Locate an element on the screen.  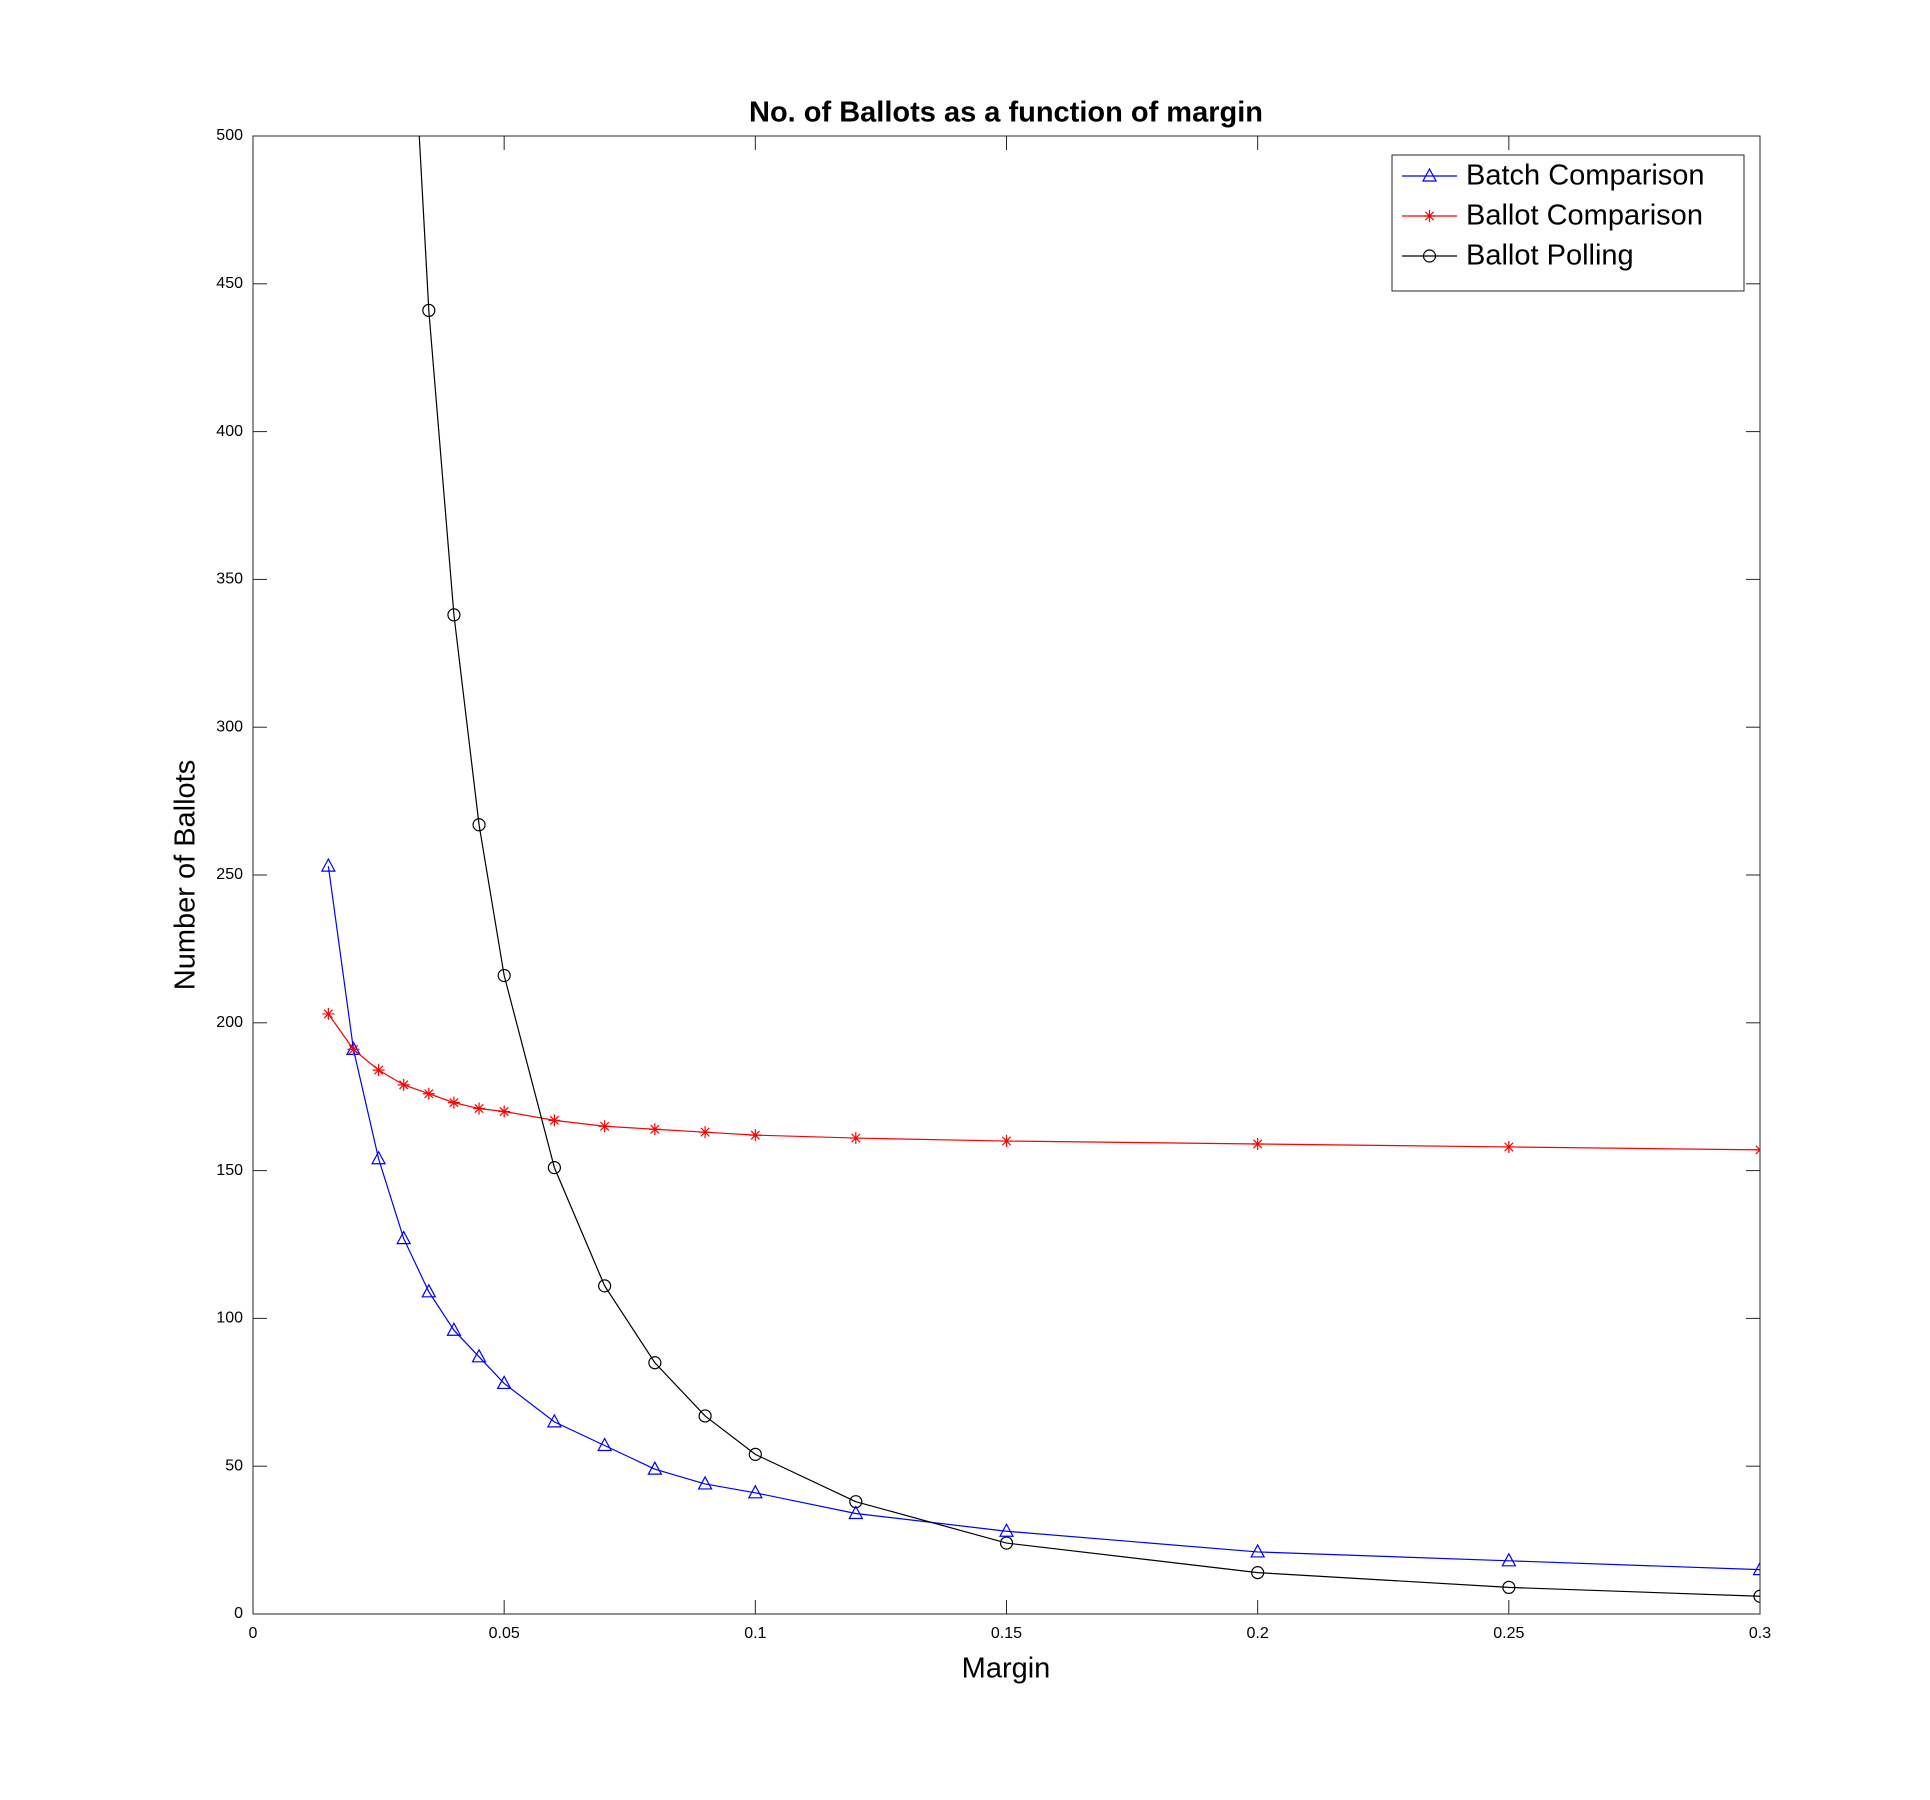
y-tick-label: 400 is located at coordinates (229, 431).